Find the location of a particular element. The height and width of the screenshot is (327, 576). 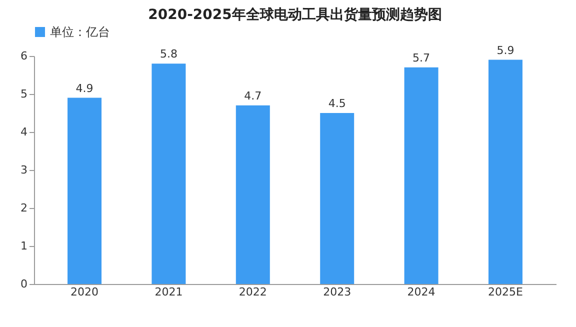

data-label: 5.8 is located at coordinates (169, 54).